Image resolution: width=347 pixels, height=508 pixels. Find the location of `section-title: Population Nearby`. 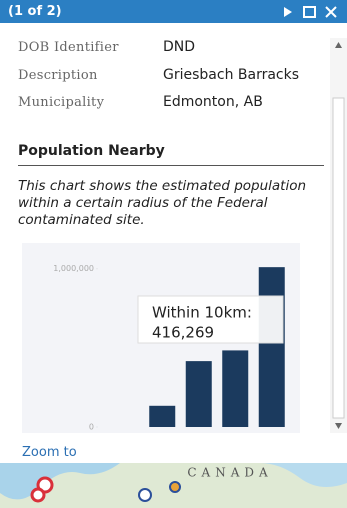

section-title: Population Nearby is located at coordinates (91, 151).